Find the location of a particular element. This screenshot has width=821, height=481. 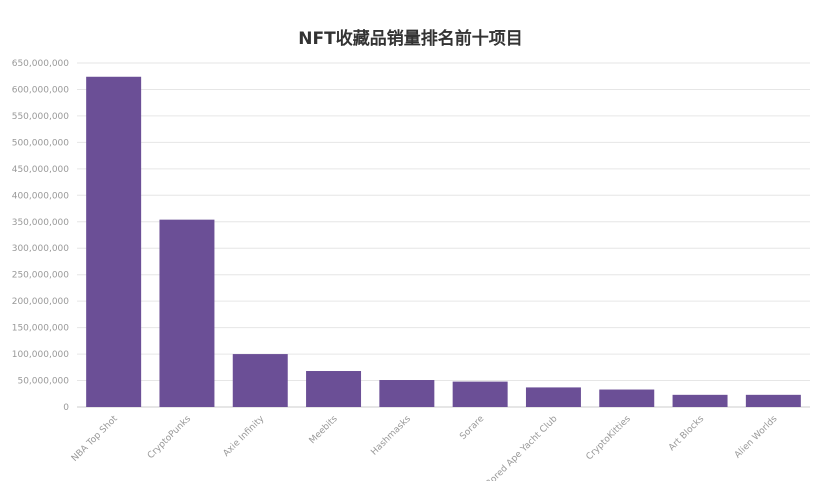

x-tick-label: Bored Ape Yacht Club is located at coordinates (522, 447).